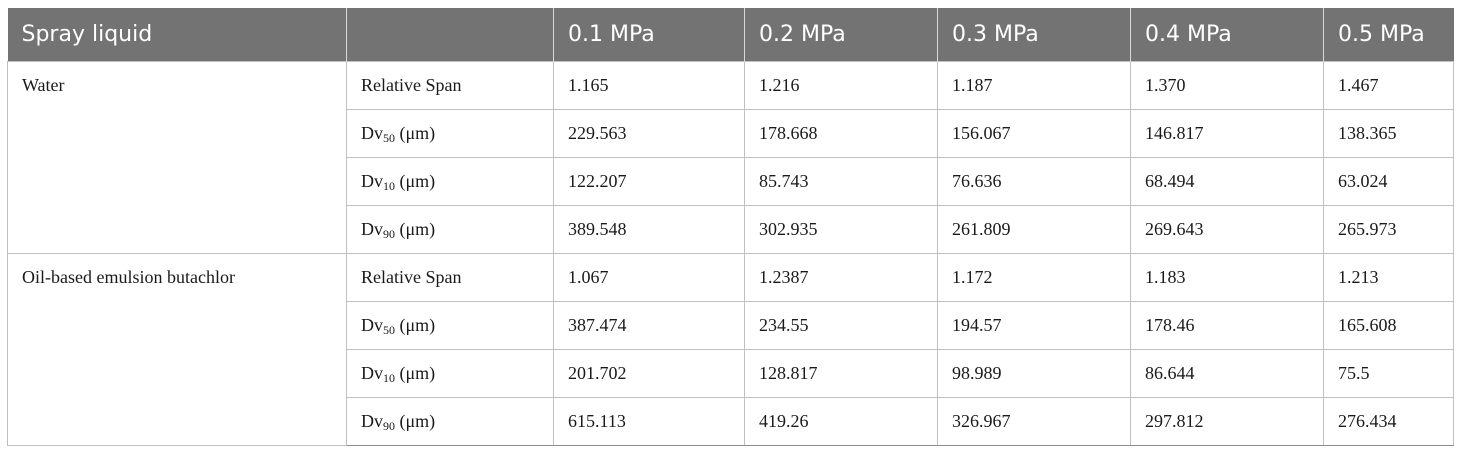 This screenshot has height=454, width=1460. Describe the element at coordinates (1034, 325) in the screenshot. I see `value-cell: 194.57` at that location.